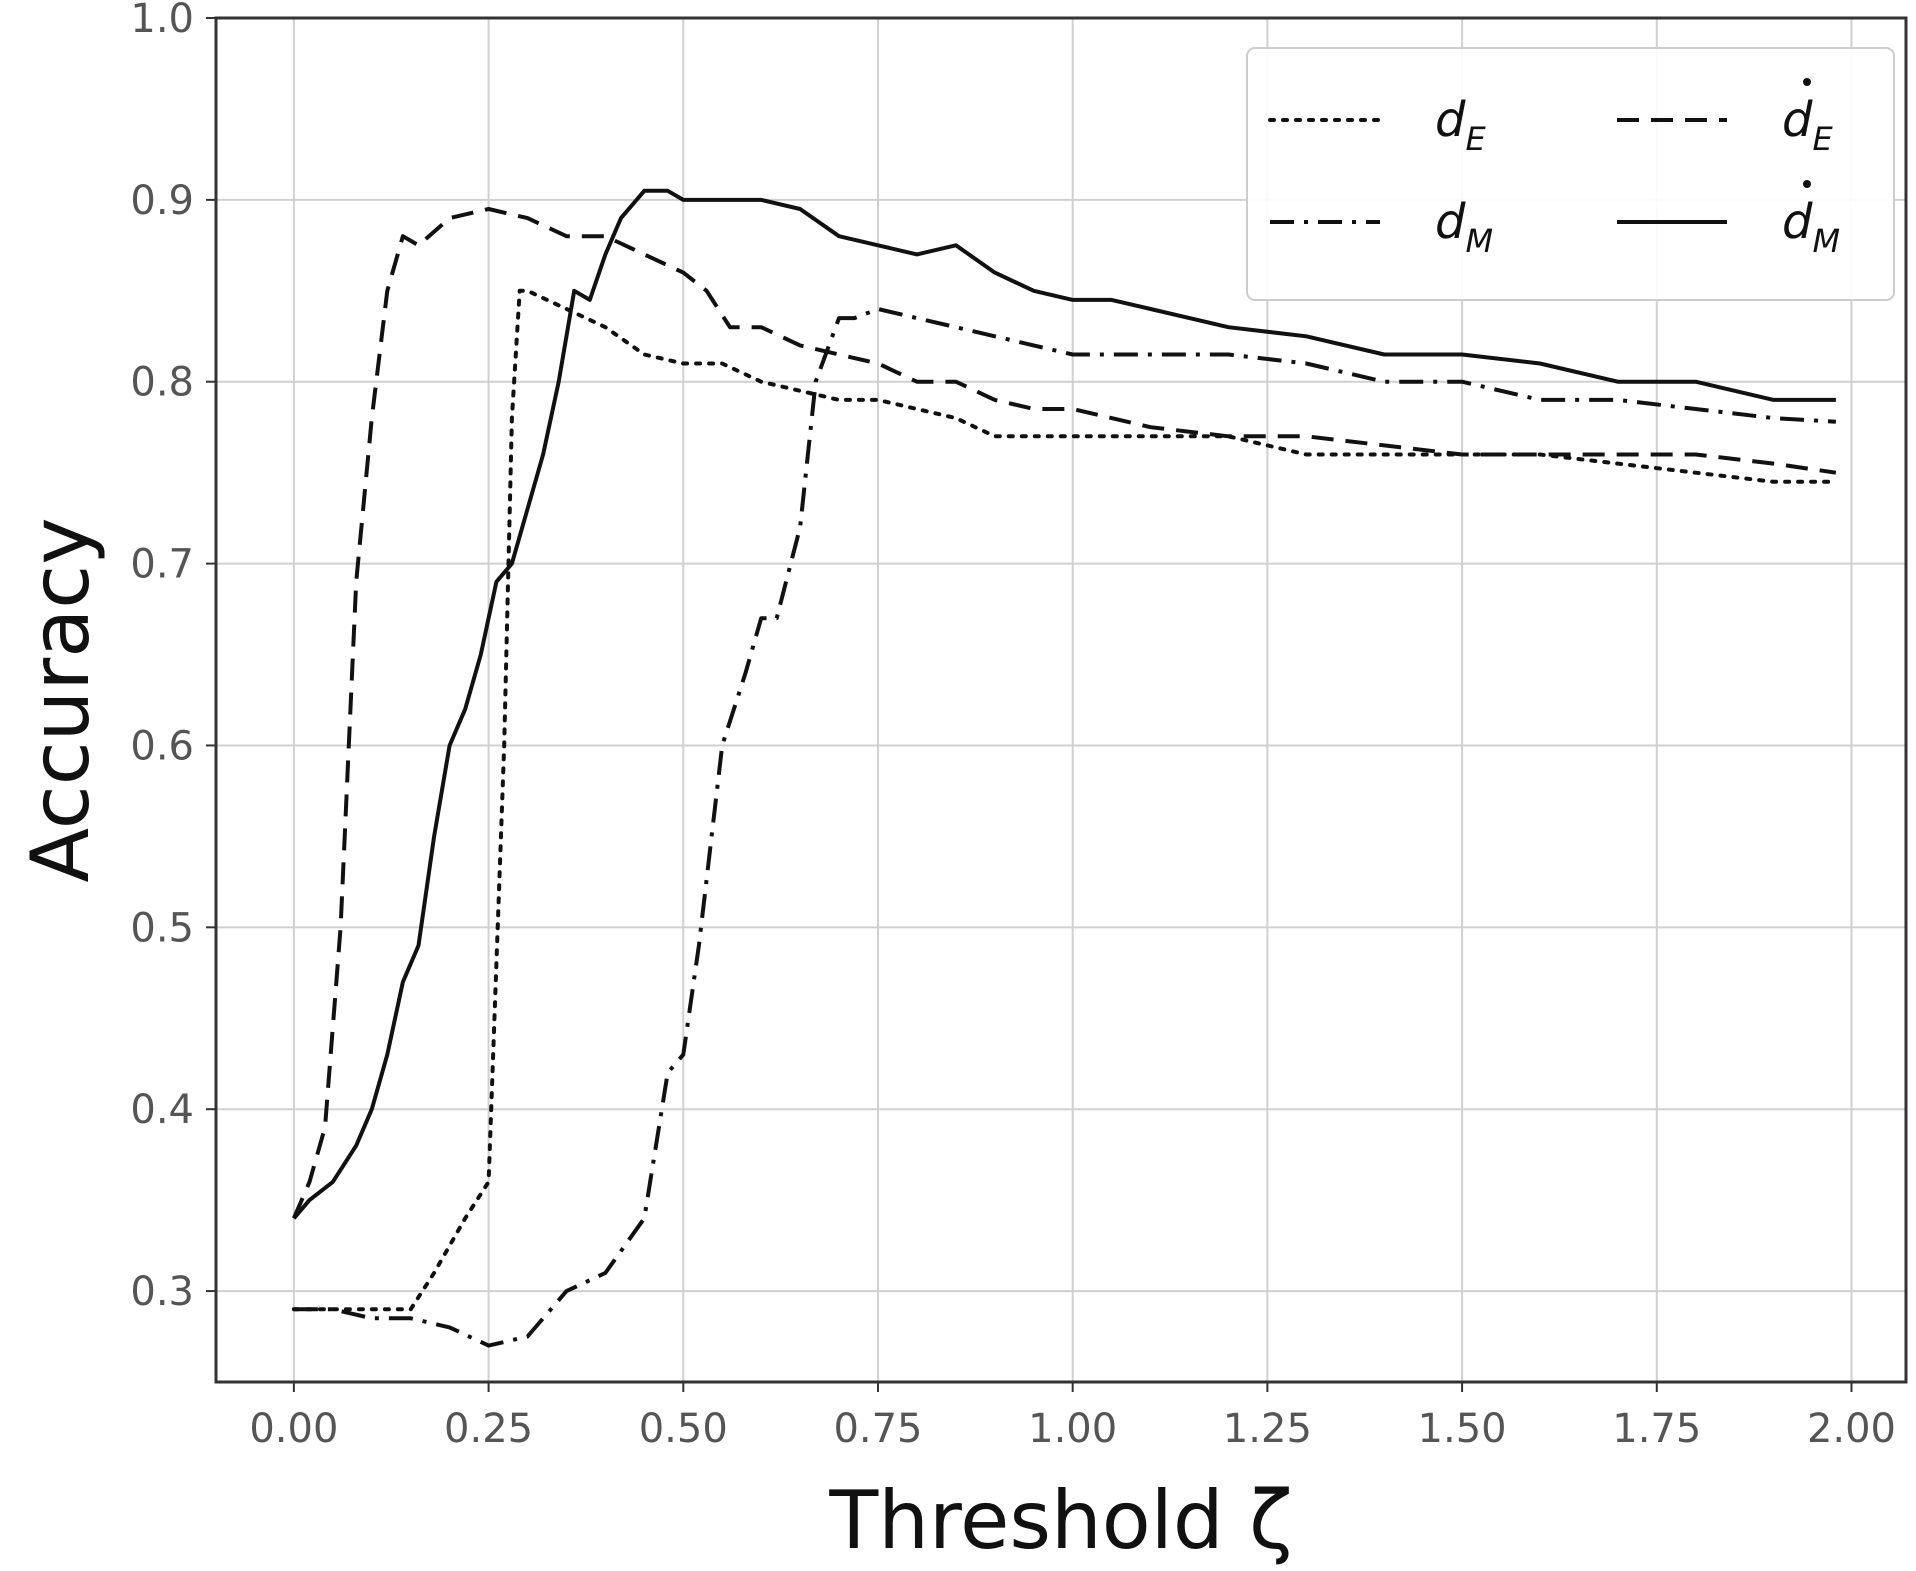 The image size is (1916, 1571). What do you see at coordinates (162, 201) in the screenshot?
I see `y-tick-label: 0.9` at bounding box center [162, 201].